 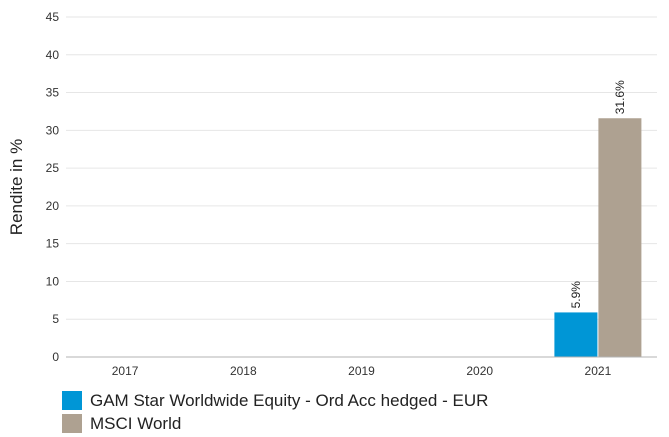 I want to click on x-tick-label: 2017, so click(x=125, y=371).